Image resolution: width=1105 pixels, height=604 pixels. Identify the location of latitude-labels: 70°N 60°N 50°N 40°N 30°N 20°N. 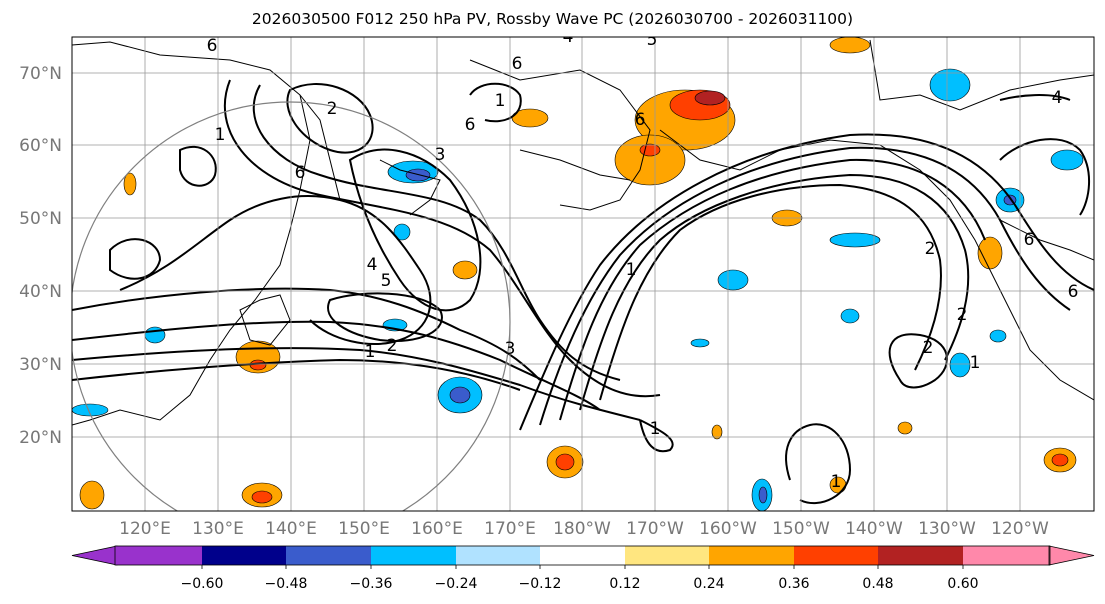
(40, 256).